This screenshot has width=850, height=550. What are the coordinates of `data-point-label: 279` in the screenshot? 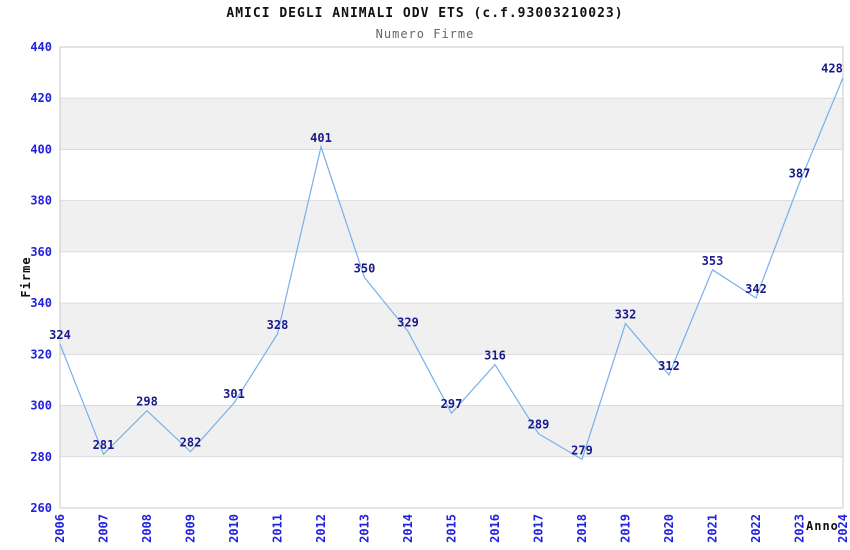 It's located at (582, 450).